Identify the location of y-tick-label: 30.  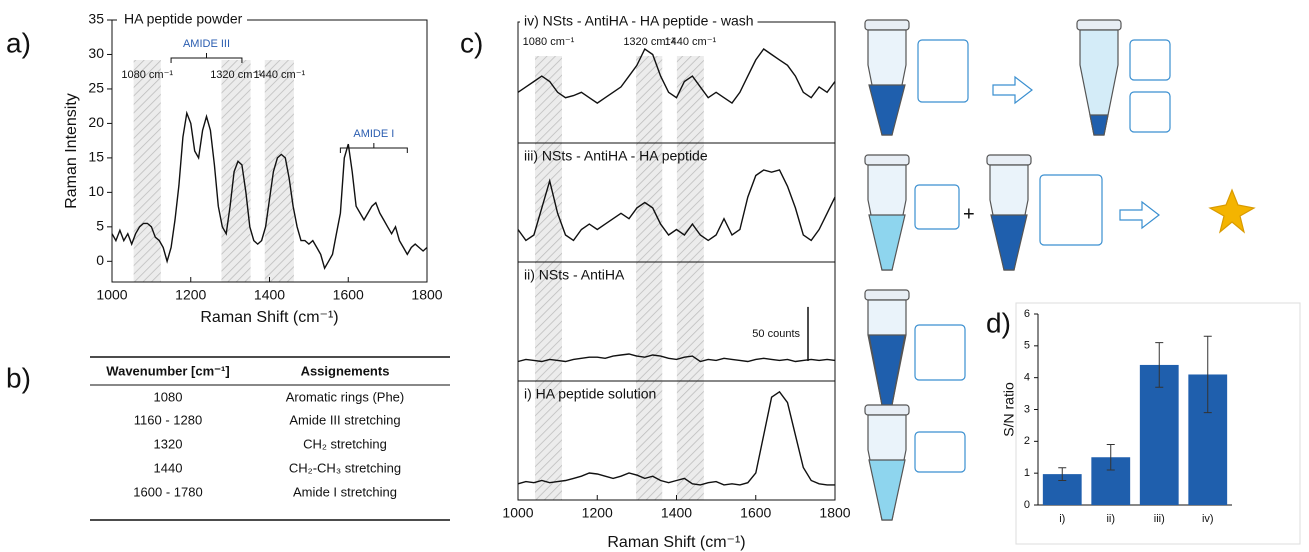
(96, 53).